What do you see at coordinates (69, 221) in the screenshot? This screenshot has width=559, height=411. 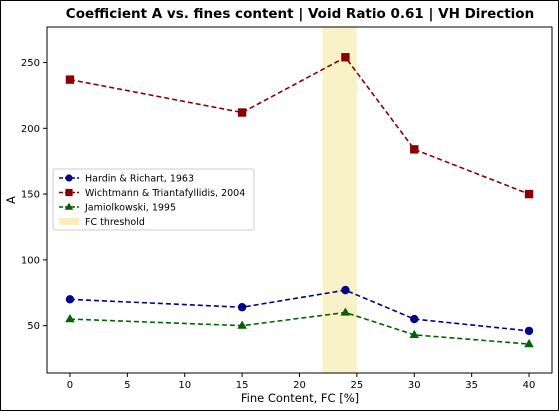 I see `legend-swatch` at bounding box center [69, 221].